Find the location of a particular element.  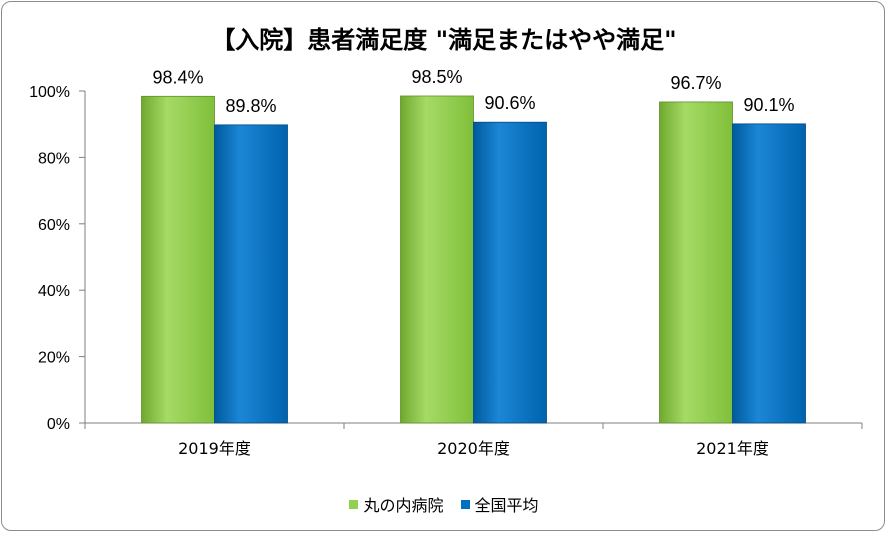

data-label: 90.1% is located at coordinates (768, 105).